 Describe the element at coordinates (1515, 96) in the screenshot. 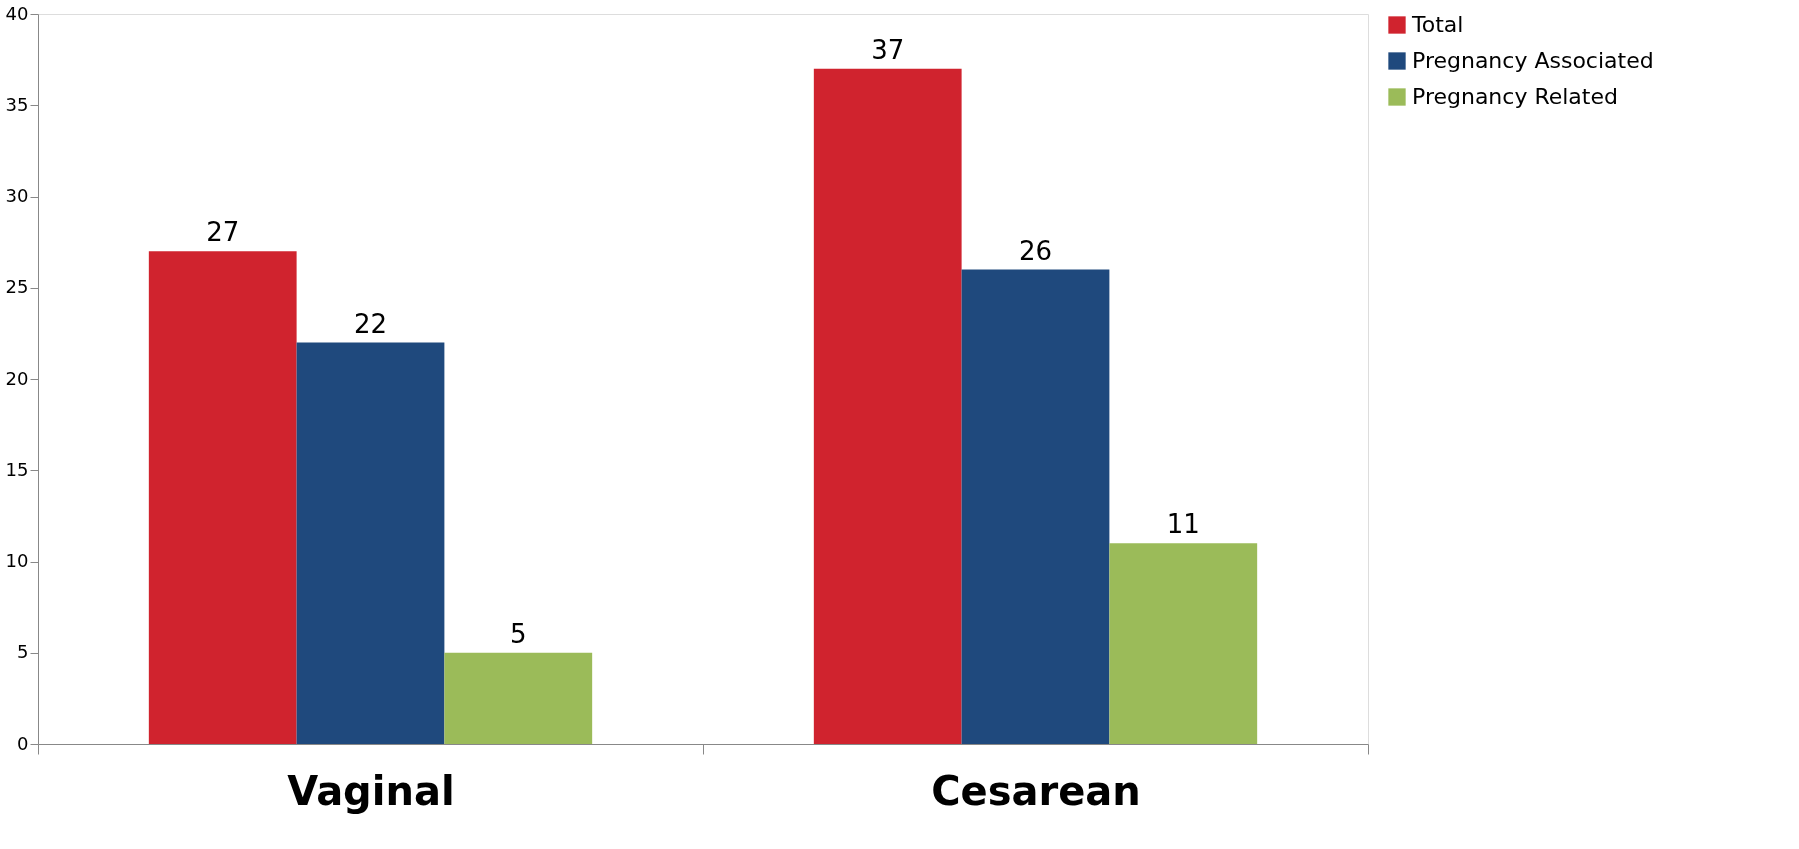

I see `legend-label: Pregnancy Related` at that location.